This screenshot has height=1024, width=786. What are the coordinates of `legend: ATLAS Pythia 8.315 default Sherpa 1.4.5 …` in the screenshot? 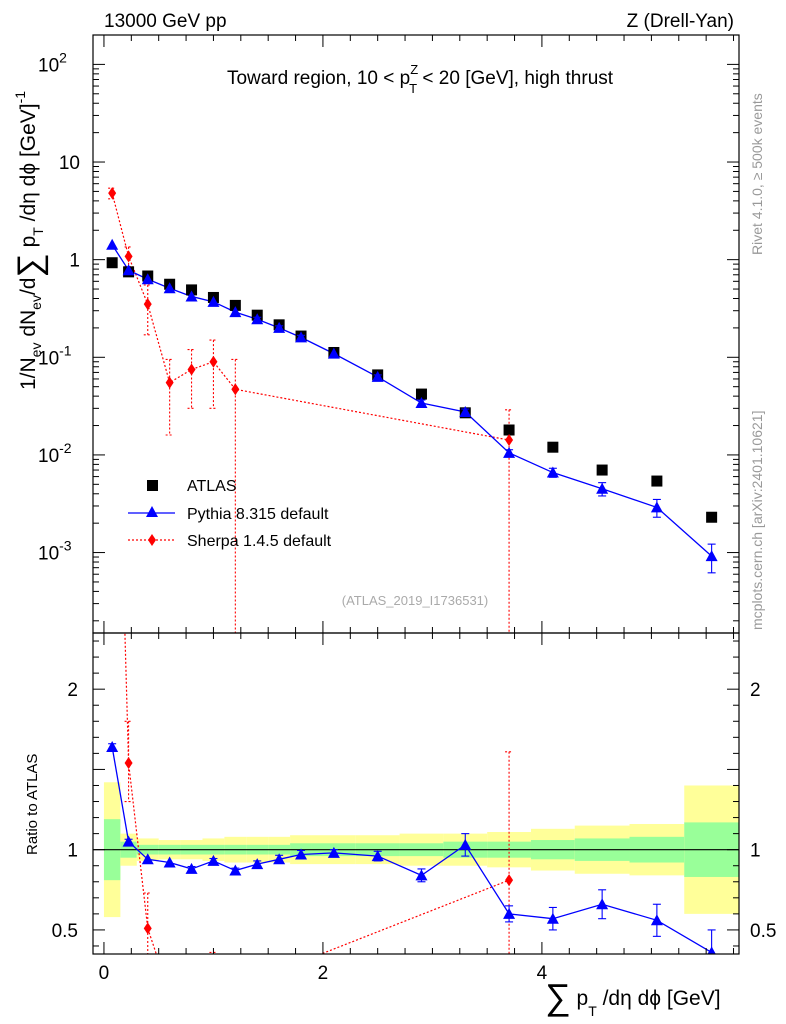 It's located at (230, 514).